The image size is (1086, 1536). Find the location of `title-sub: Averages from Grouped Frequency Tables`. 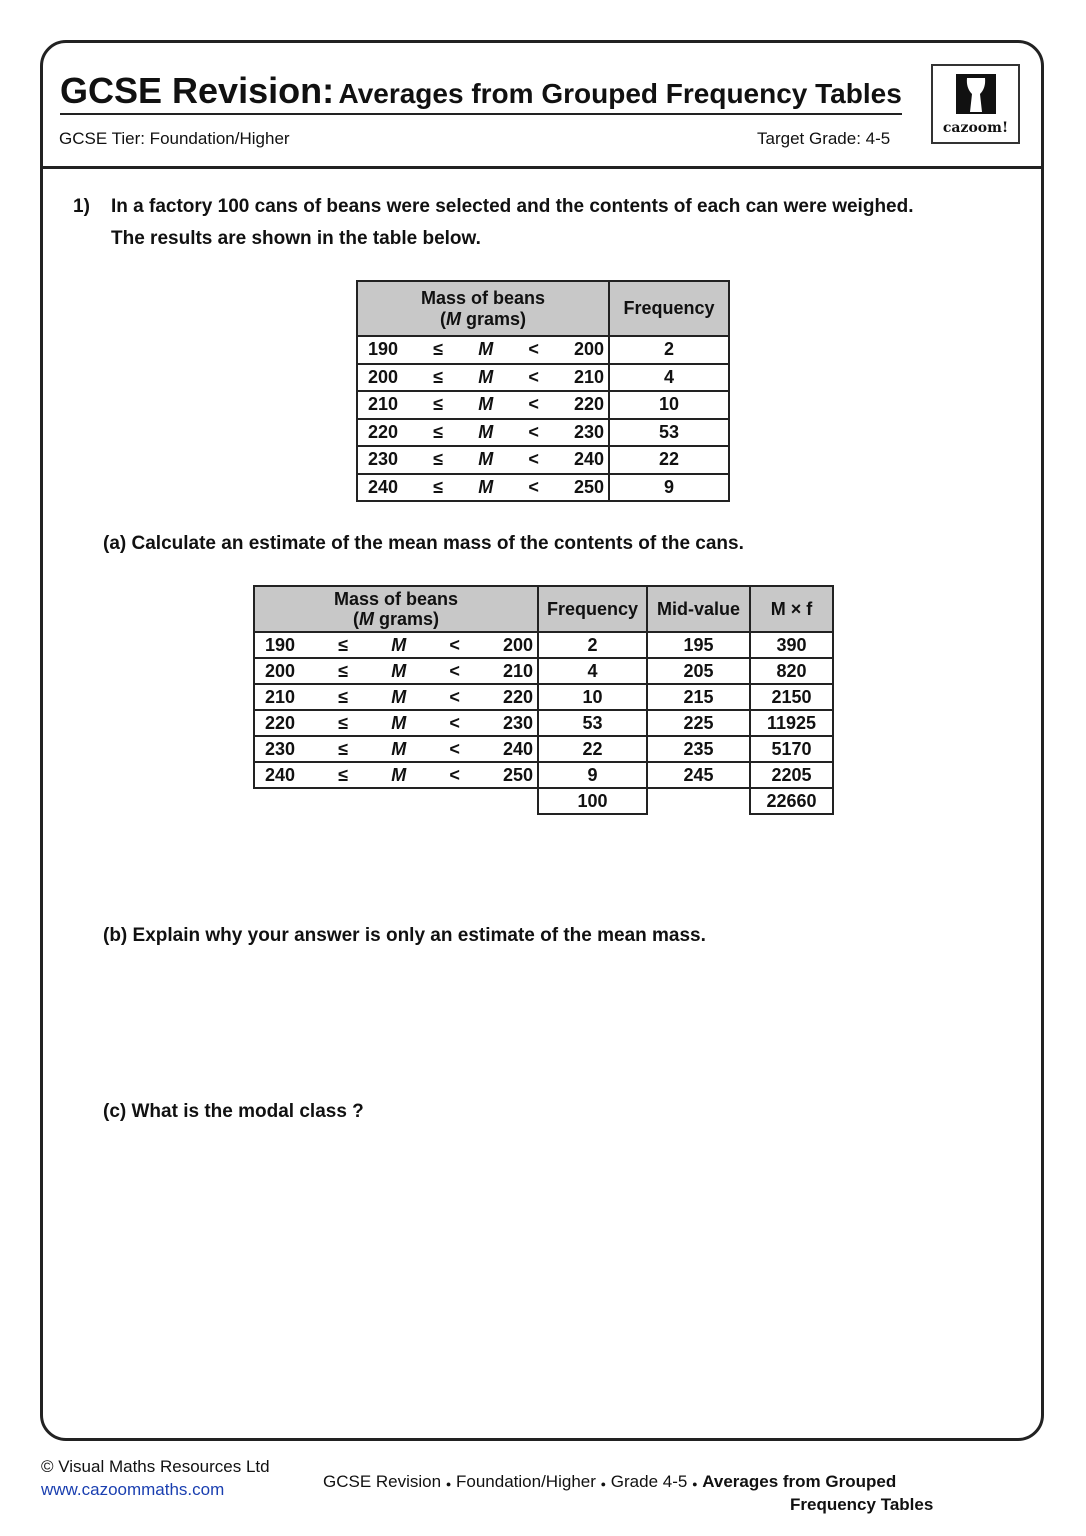

title-sub: Averages from Grouped Frequency Tables is located at coordinates (620, 93).